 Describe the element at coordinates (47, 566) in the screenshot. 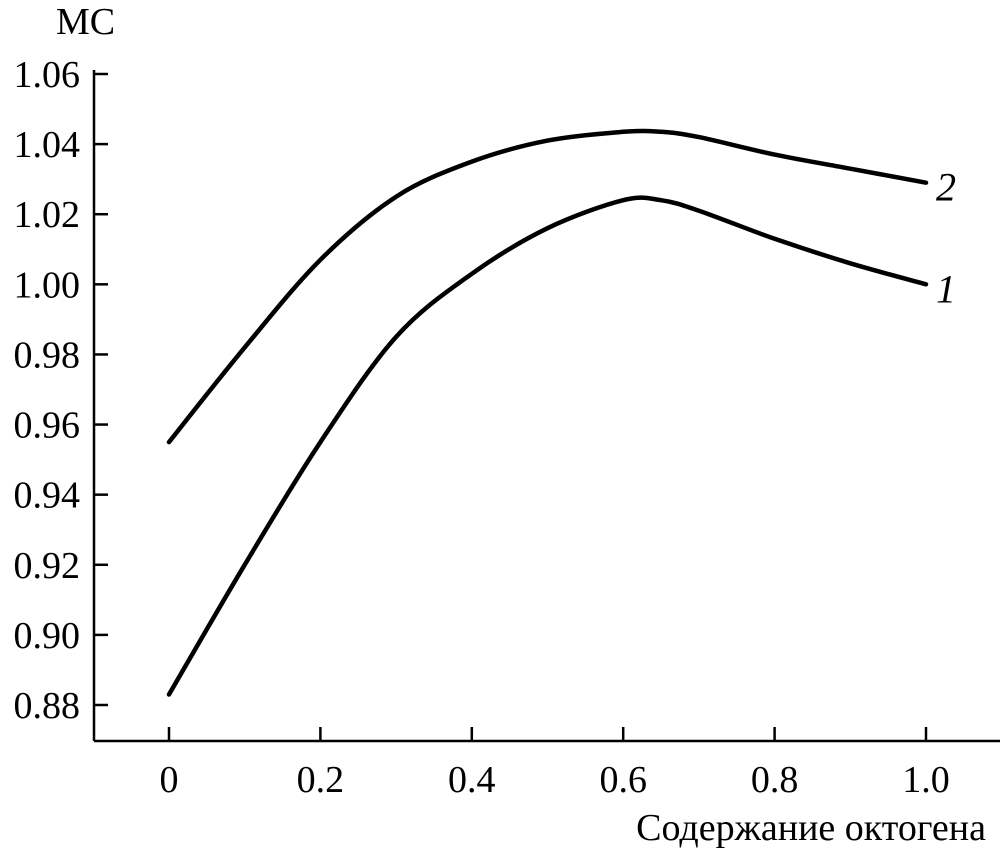

I see `y-tick-label: 0.92` at that location.